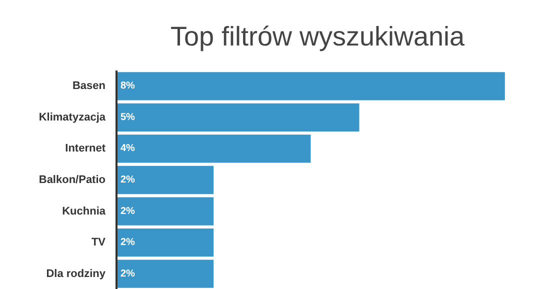  I want to click on chart-title: Top filtrów wyszukiwania, so click(318, 37).